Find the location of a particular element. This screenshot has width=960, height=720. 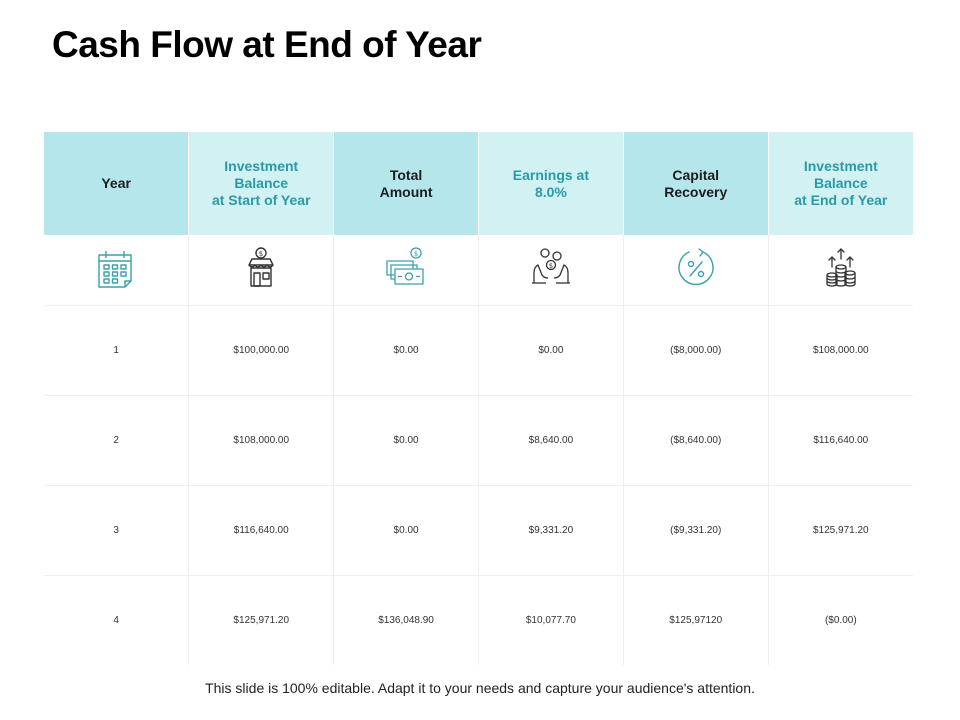

table-cell: 3 is located at coordinates (117, 530).